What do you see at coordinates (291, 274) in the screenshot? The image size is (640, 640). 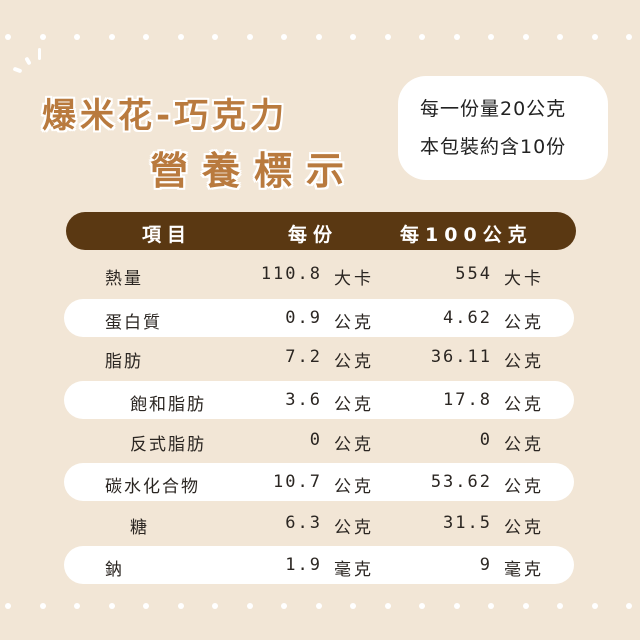 I see `per-serving-value: 110.8` at bounding box center [291, 274].